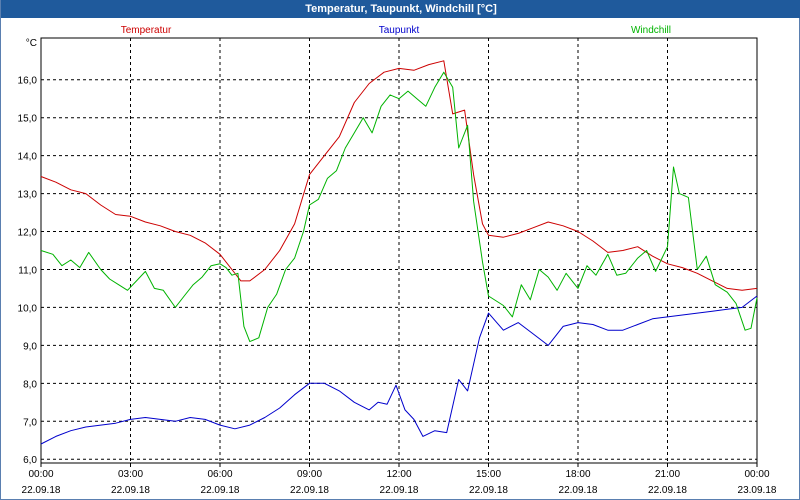 Image resolution: width=800 pixels, height=500 pixels. What do you see at coordinates (130, 474) in the screenshot?
I see `x-tick-time: 03:00` at bounding box center [130, 474].